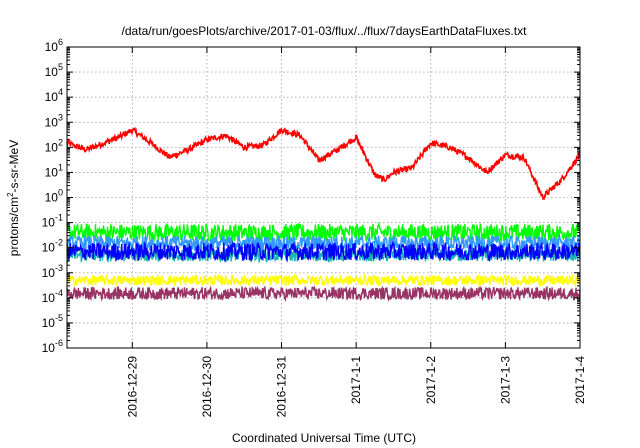 The image size is (640, 448). What do you see at coordinates (52, 221) in the screenshot?
I see `y-tick-label: 10⁻¹` at bounding box center [52, 221].